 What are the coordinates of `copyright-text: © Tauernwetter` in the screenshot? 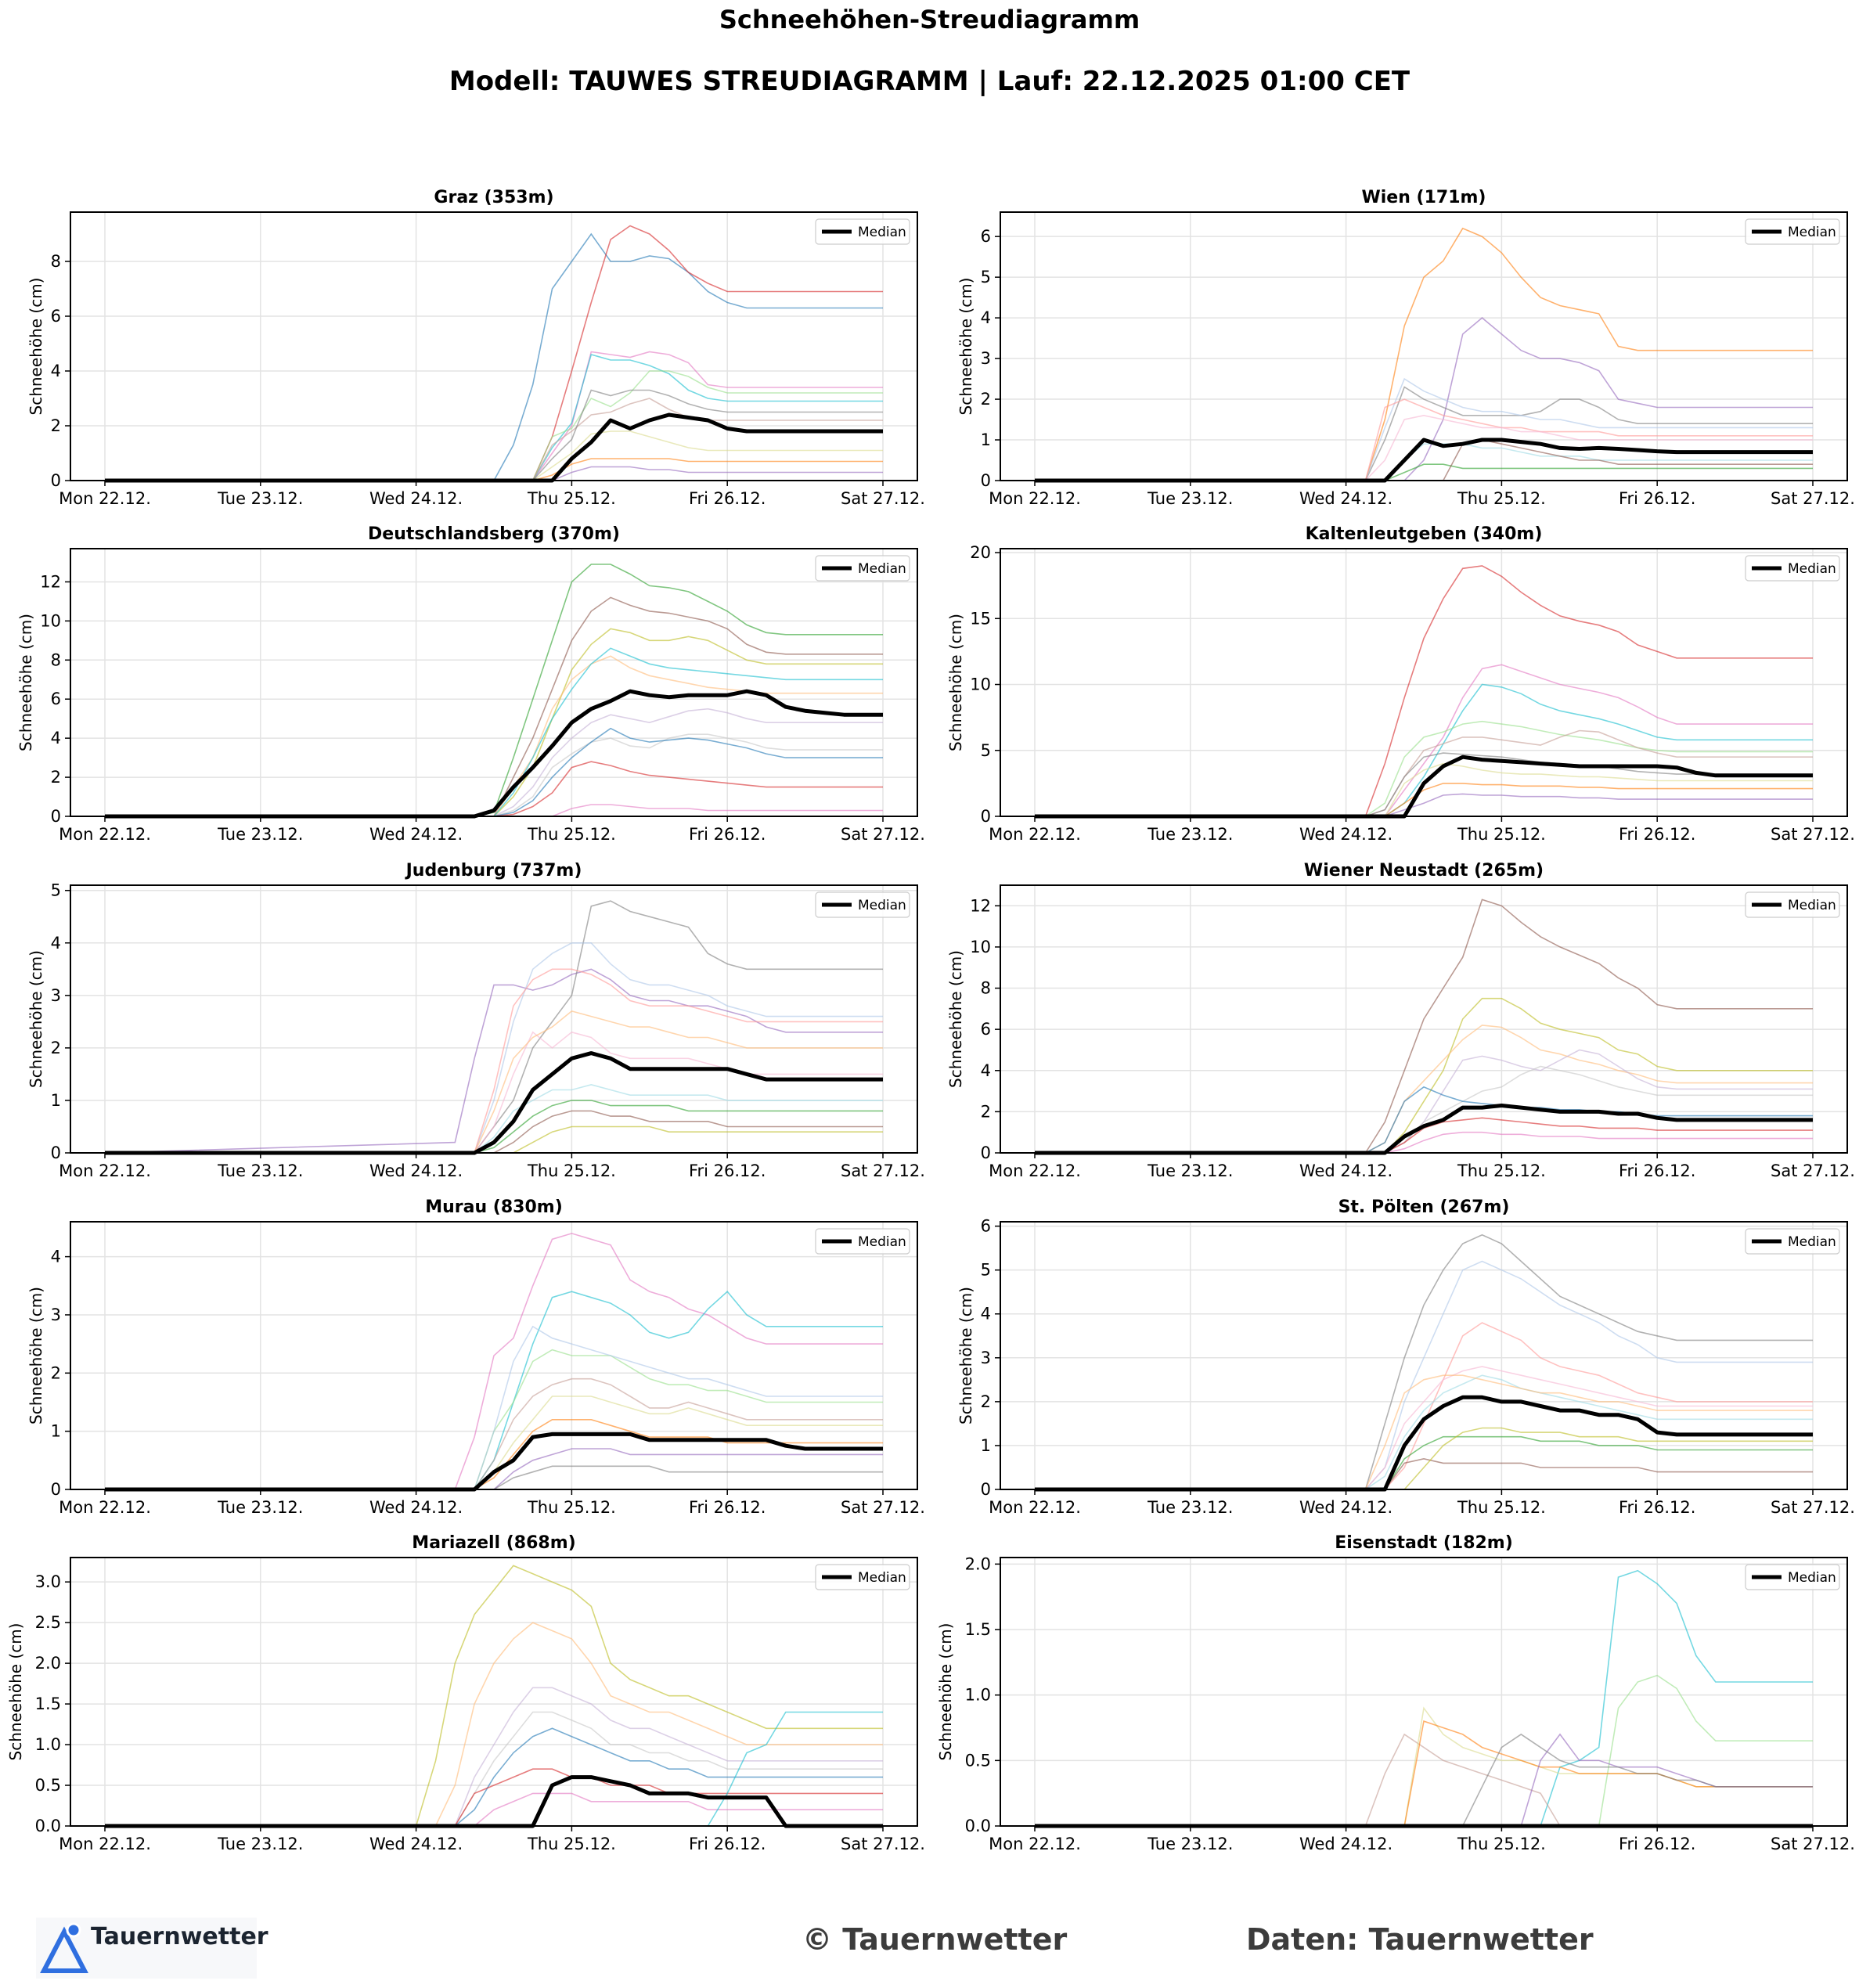 It's located at (935, 1940).